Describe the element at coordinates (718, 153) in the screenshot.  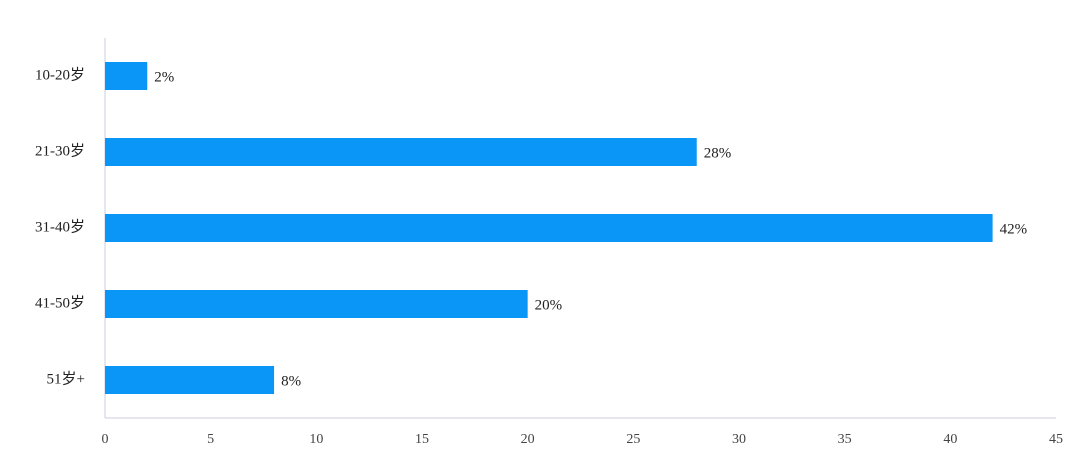
I see `value-label: 28%` at that location.